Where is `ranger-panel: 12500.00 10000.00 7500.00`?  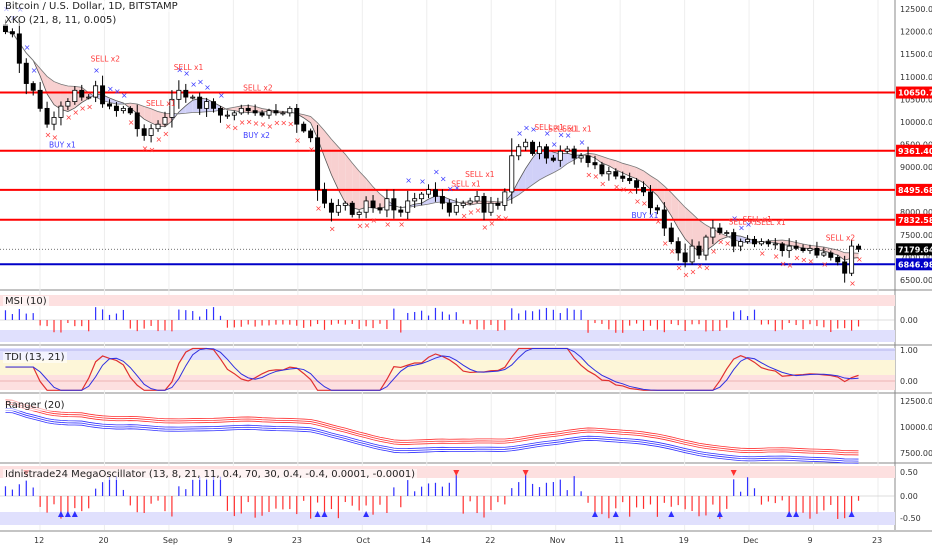
ranger-panel: 12500.00 10000.00 7500.00 is located at coordinates (468, 430).